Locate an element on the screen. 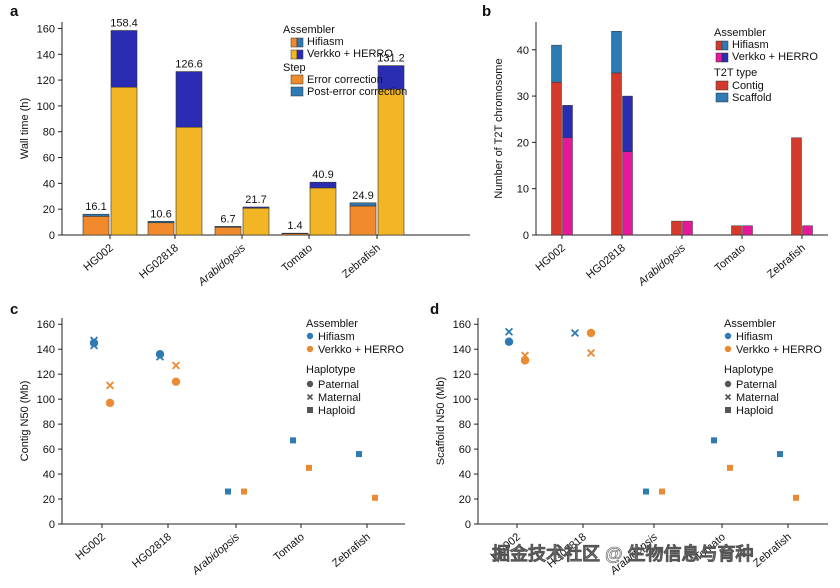 This screenshot has height=588, width=840. c-ytick-label-3: 60 is located at coordinates (49, 450).